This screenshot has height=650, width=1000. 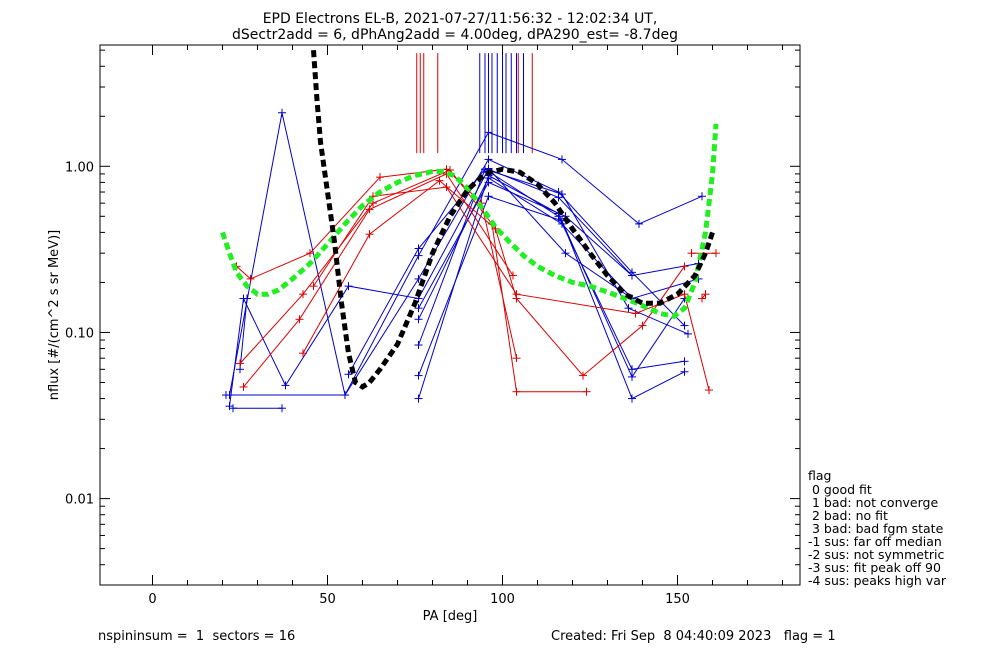 I want to click on legend-entry: 3 bad: bad fgm state, so click(x=876, y=528).